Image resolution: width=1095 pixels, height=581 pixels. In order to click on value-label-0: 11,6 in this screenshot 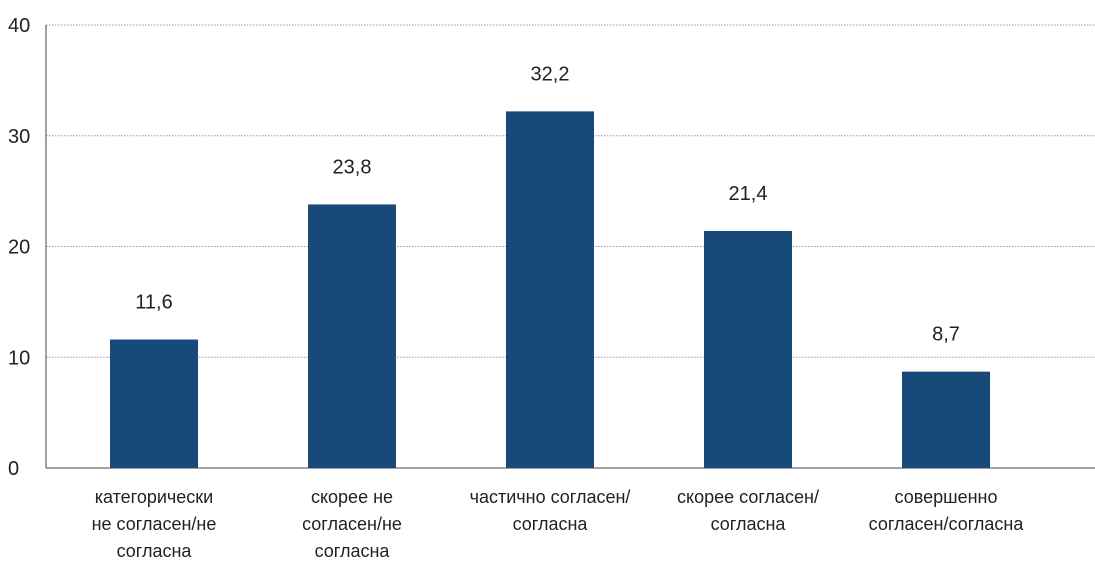, I will do `click(153, 303)`.